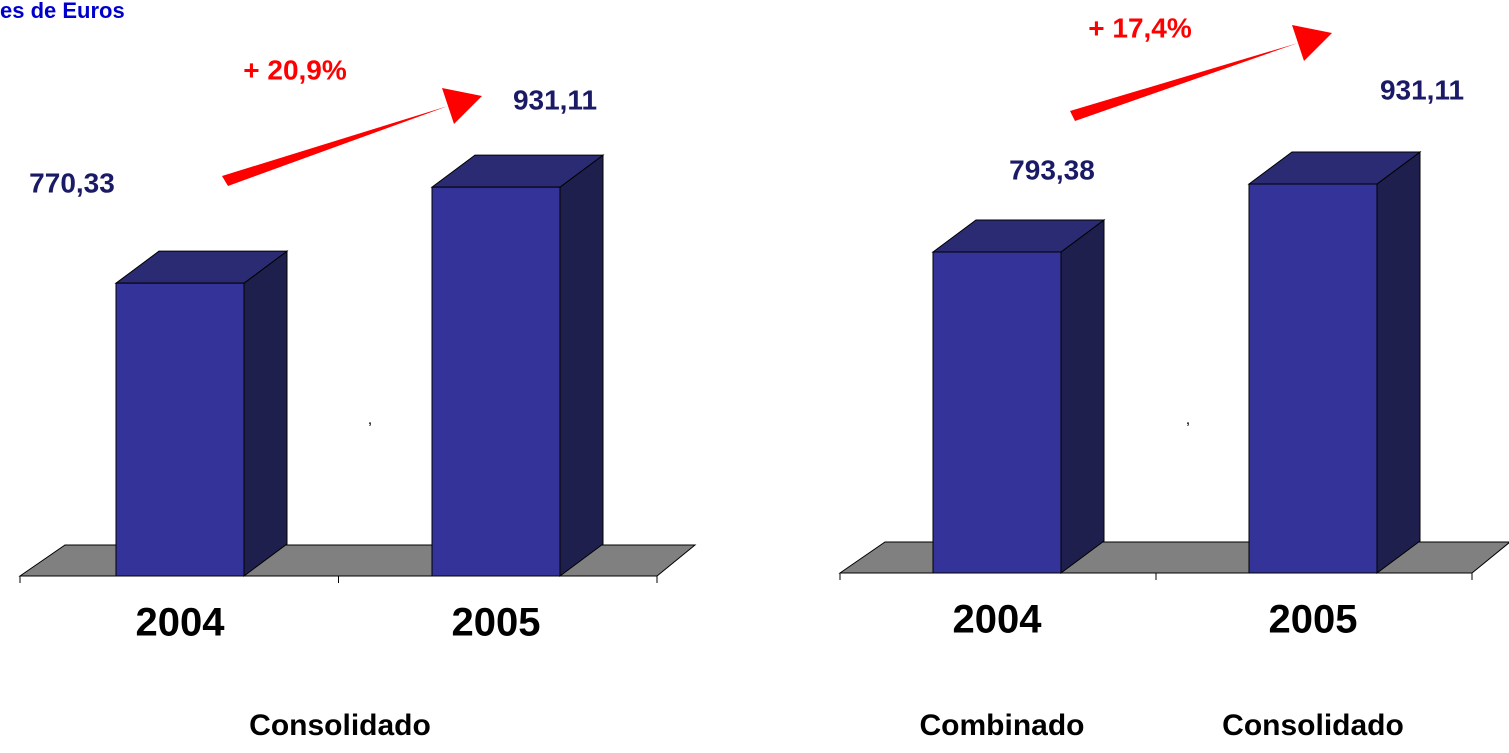 Image resolution: width=1509 pixels, height=753 pixels. What do you see at coordinates (1140, 27) in the screenshot?
I see `annotation: + 17,4%` at bounding box center [1140, 27].